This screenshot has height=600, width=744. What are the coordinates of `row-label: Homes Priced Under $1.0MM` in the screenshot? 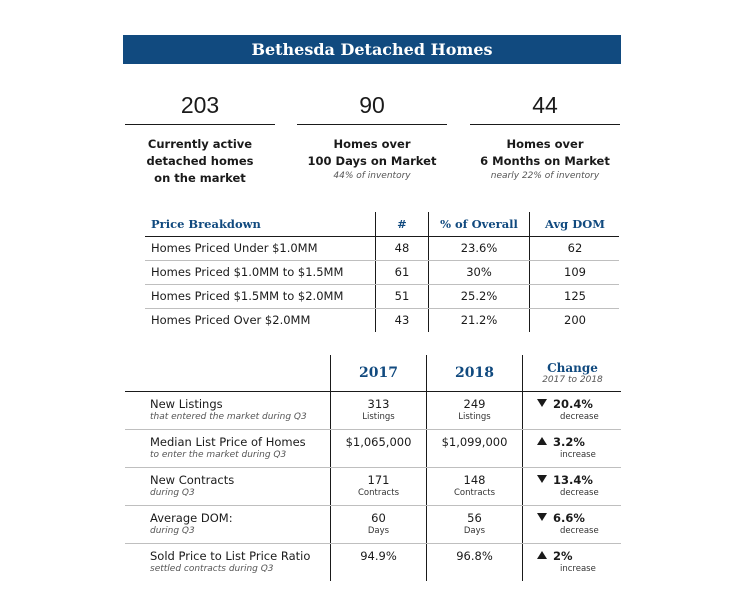 It's located at (234, 248).